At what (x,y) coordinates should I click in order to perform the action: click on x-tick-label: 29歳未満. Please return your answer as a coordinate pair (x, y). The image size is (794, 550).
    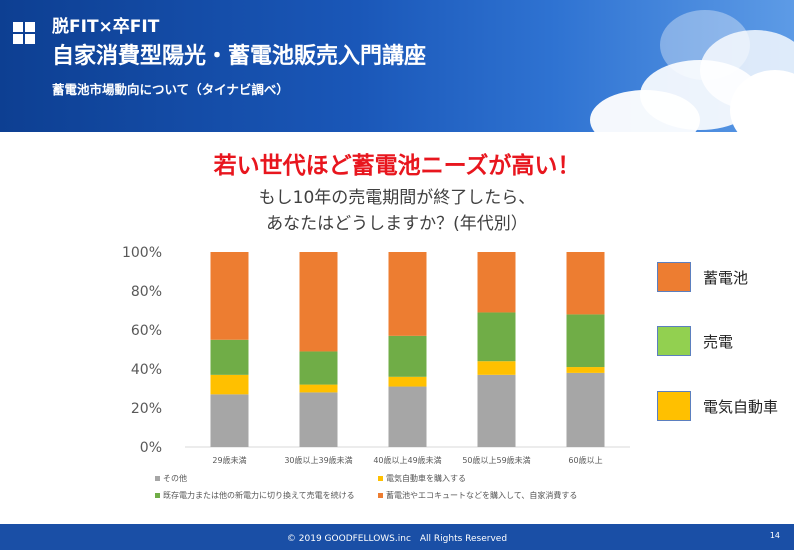
    Looking at the image, I should click on (229, 460).